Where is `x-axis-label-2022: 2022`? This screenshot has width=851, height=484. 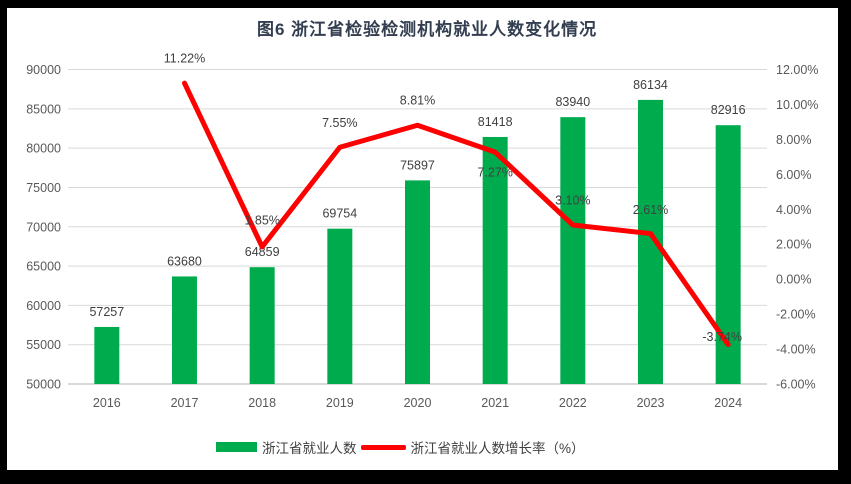
x-axis-label-2022: 2022 is located at coordinates (573, 403).